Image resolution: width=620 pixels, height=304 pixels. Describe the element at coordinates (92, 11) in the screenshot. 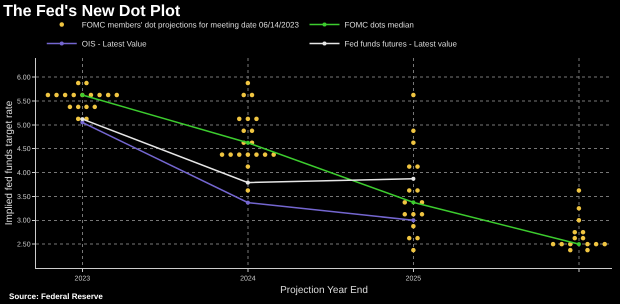

I see `chart-title: The Fed's New Dot Plot` at that location.